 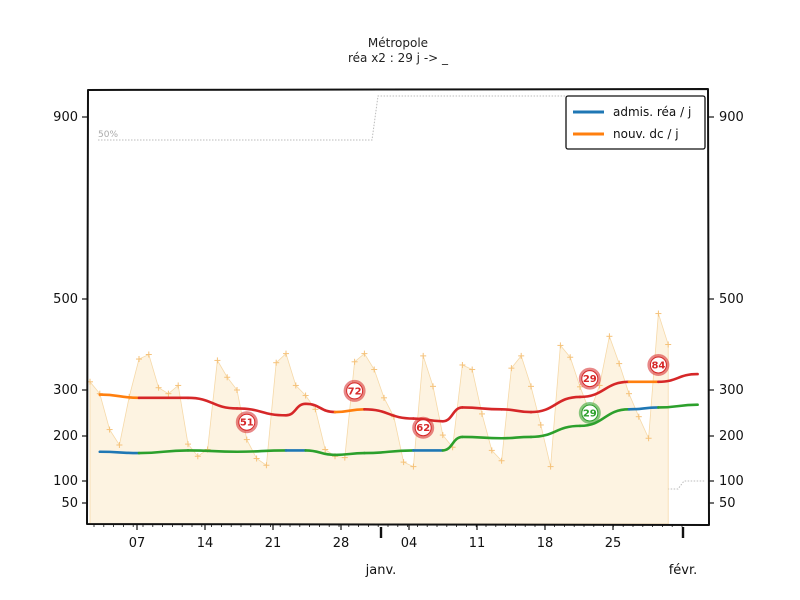 I want to click on month-label: janv., so click(x=381, y=570).